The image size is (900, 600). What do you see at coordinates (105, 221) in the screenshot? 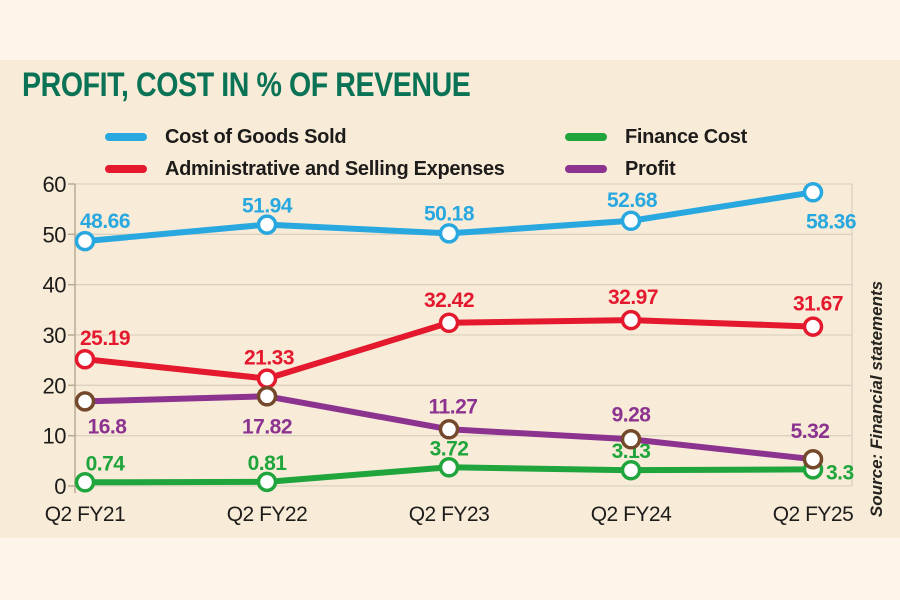
I see `data-label: 48.66` at bounding box center [105, 221].